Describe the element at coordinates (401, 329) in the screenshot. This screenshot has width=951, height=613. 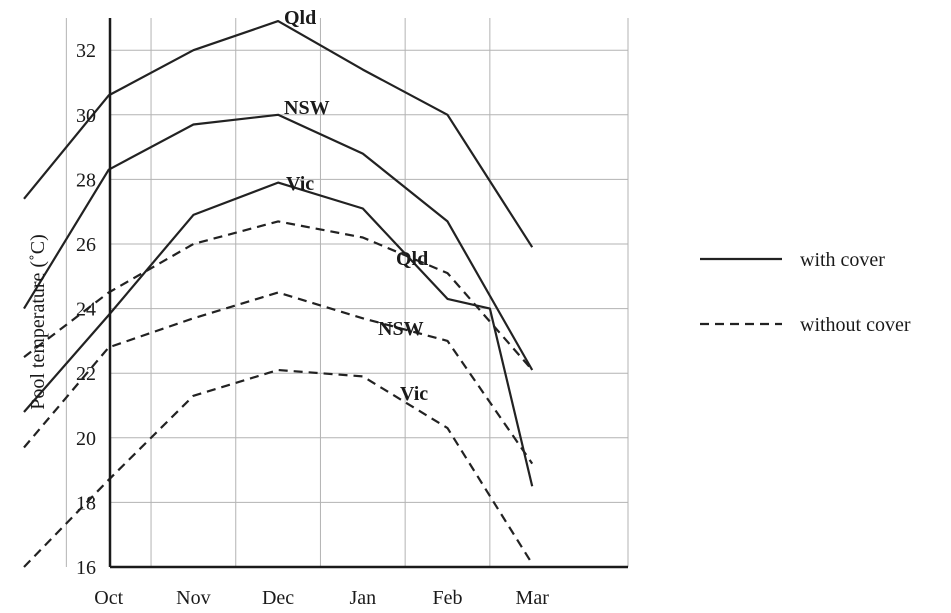
I see `series-label-nsw-without-cover: NSW` at that location.